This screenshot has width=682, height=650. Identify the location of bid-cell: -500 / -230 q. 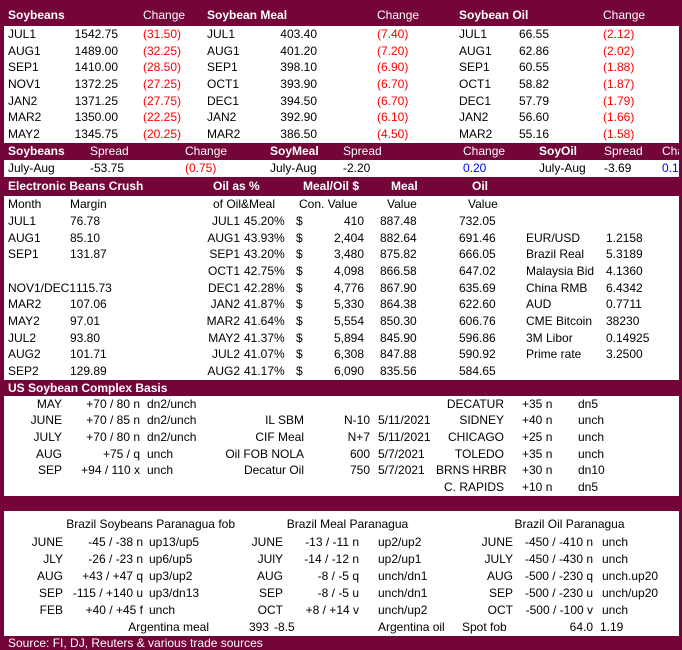
(558, 575).